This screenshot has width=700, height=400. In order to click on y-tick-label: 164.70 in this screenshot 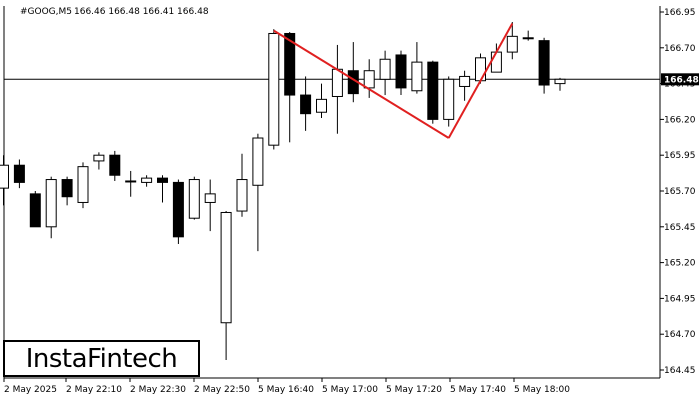, I will do `click(680, 335)`.